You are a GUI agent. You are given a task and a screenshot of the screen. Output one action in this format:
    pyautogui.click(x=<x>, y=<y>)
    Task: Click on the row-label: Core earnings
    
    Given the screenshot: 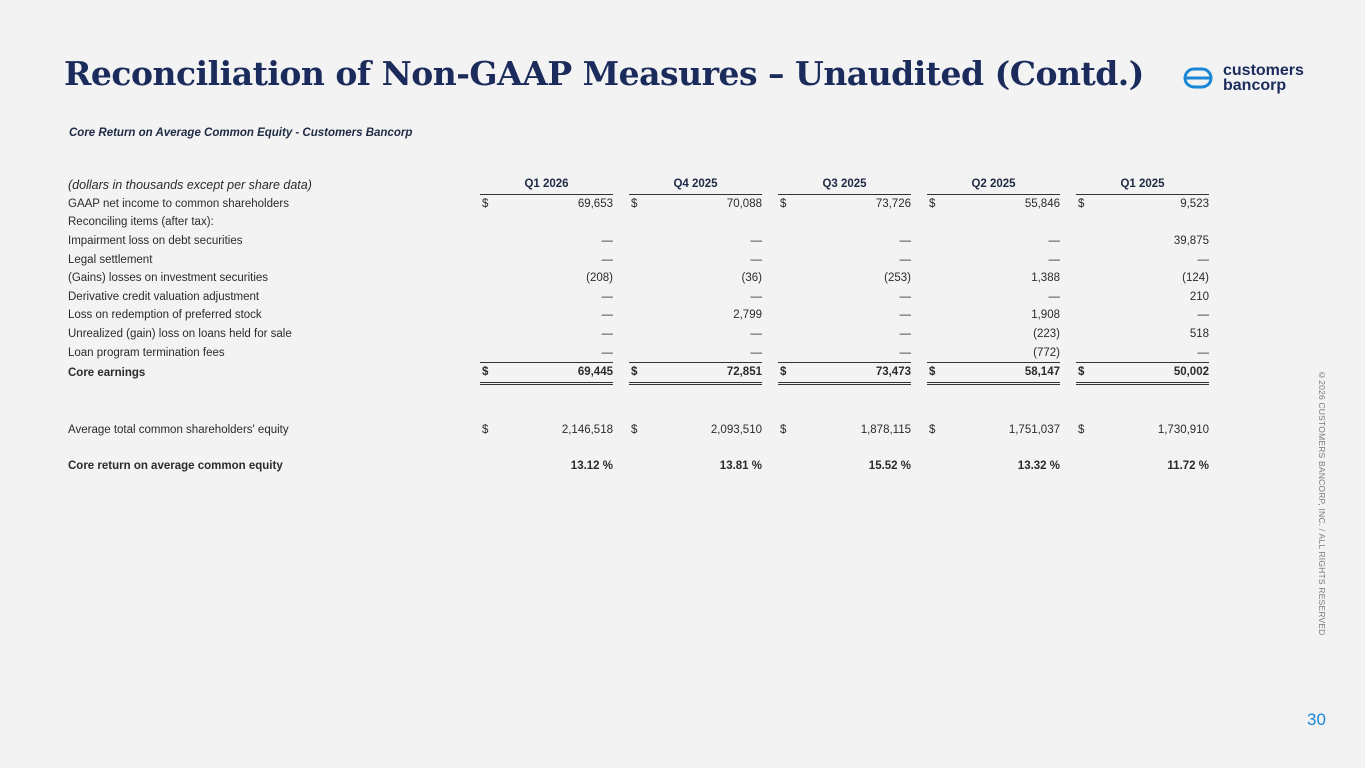 What is the action you would take?
    pyautogui.click(x=107, y=372)
    